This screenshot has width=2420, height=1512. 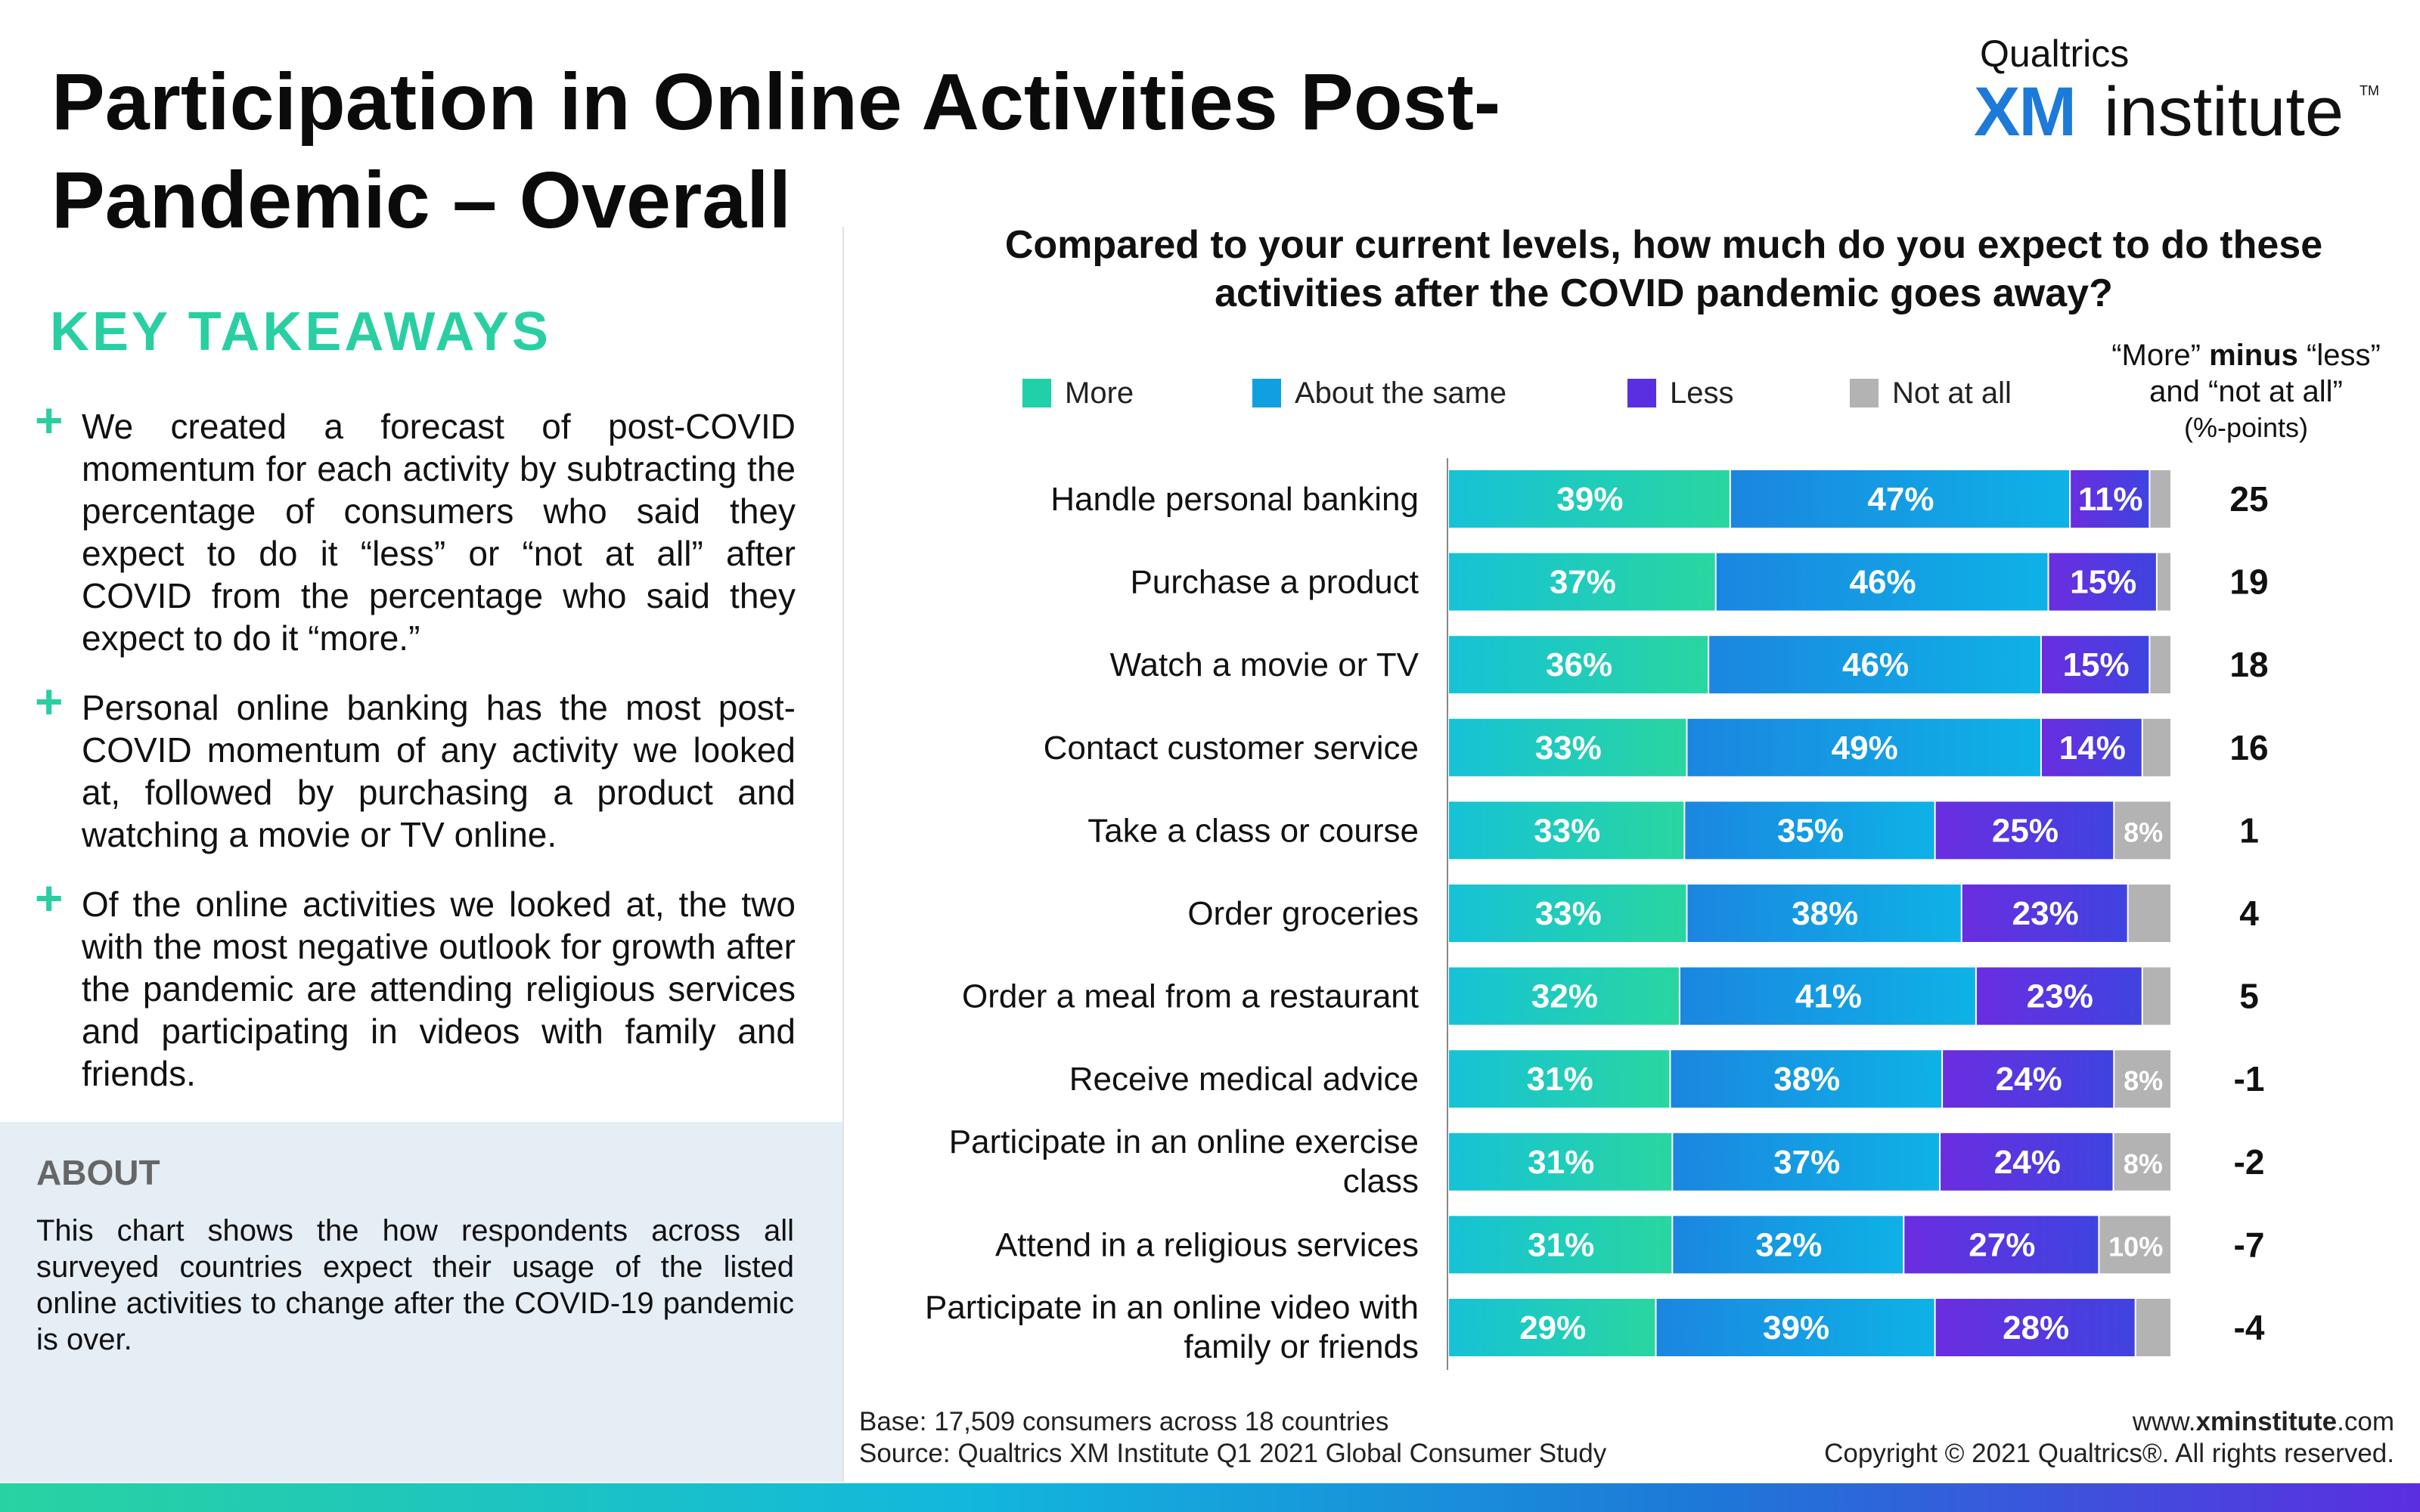 I want to click on data-label: 35%, so click(x=1810, y=830).